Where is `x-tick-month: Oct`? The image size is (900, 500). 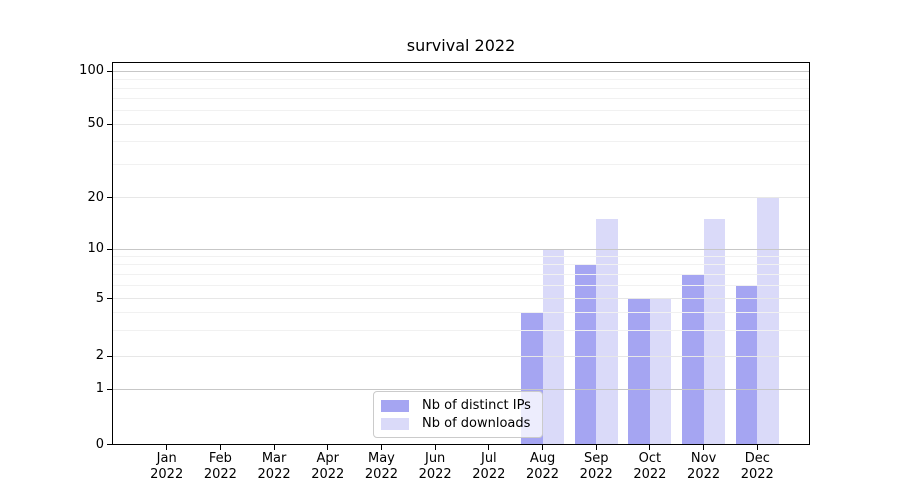
x-tick-month: Oct is located at coordinates (650, 458).